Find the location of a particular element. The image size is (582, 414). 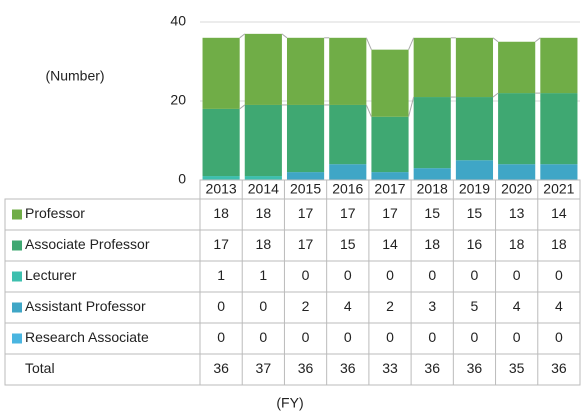

x-tick-label: 2020 is located at coordinates (516, 189).